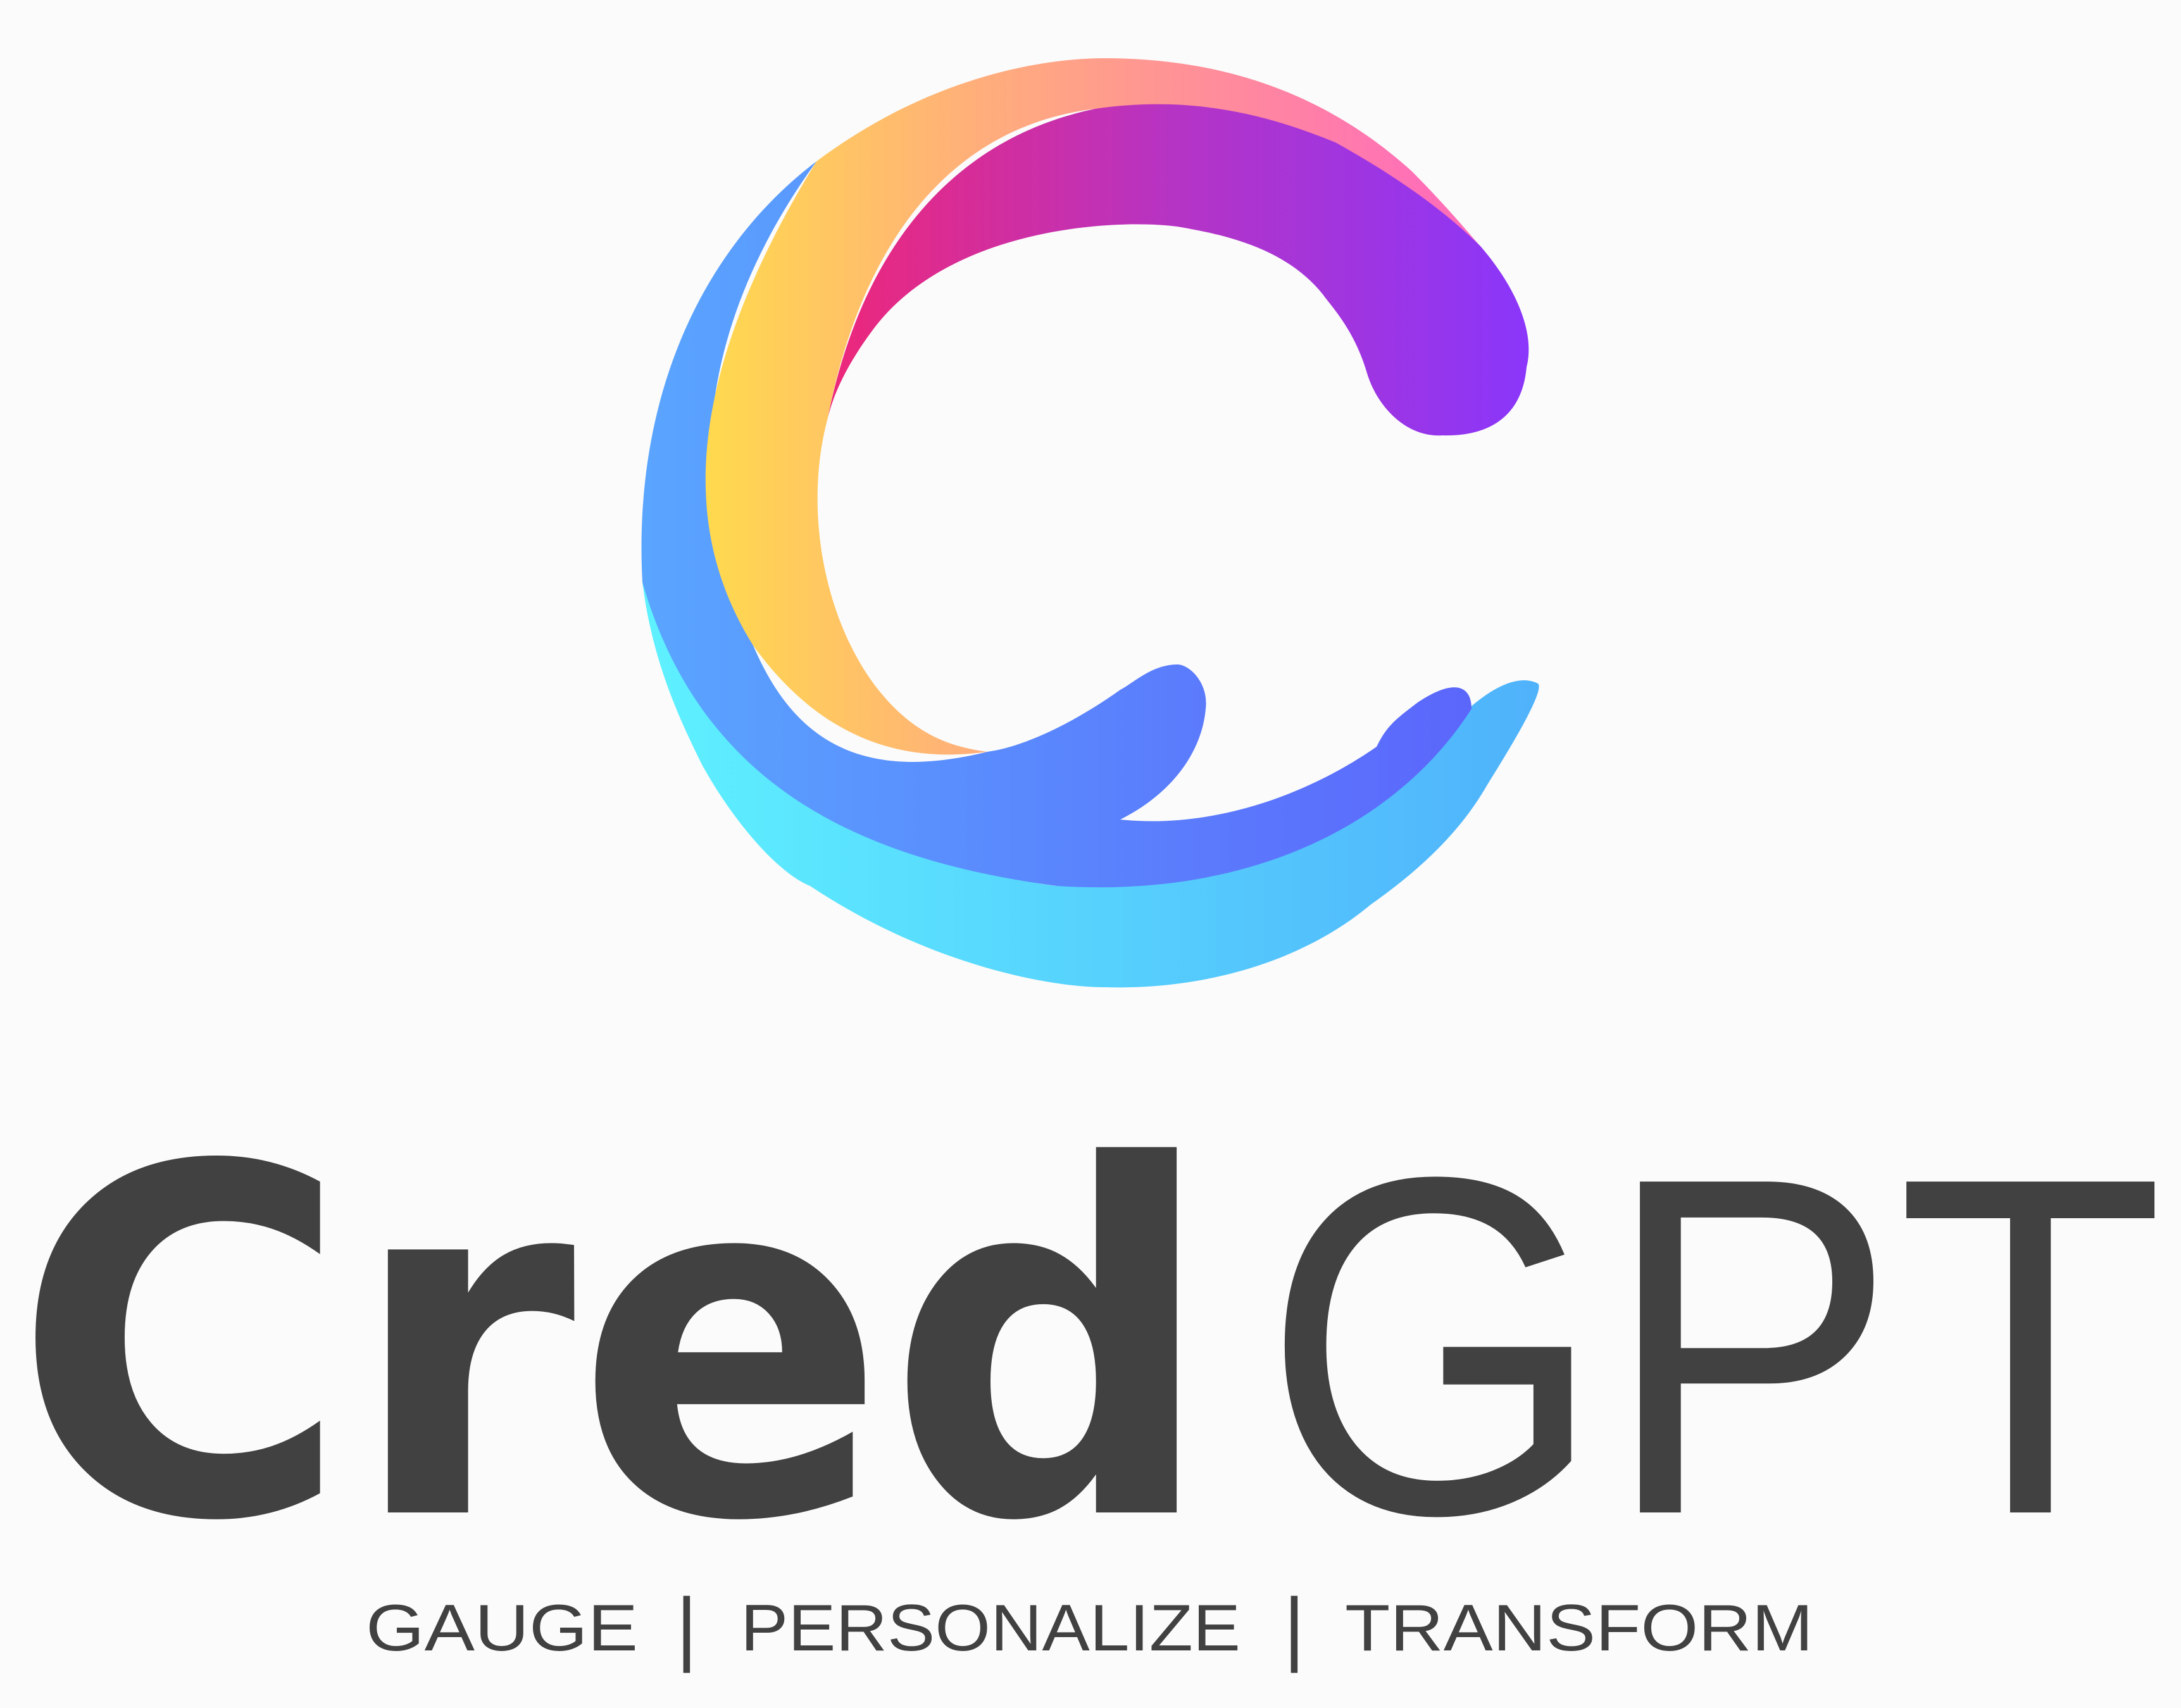 Image resolution: width=2181 pixels, height=1708 pixels. I want to click on brand-name-bold: Cred, so click(614, 1322).